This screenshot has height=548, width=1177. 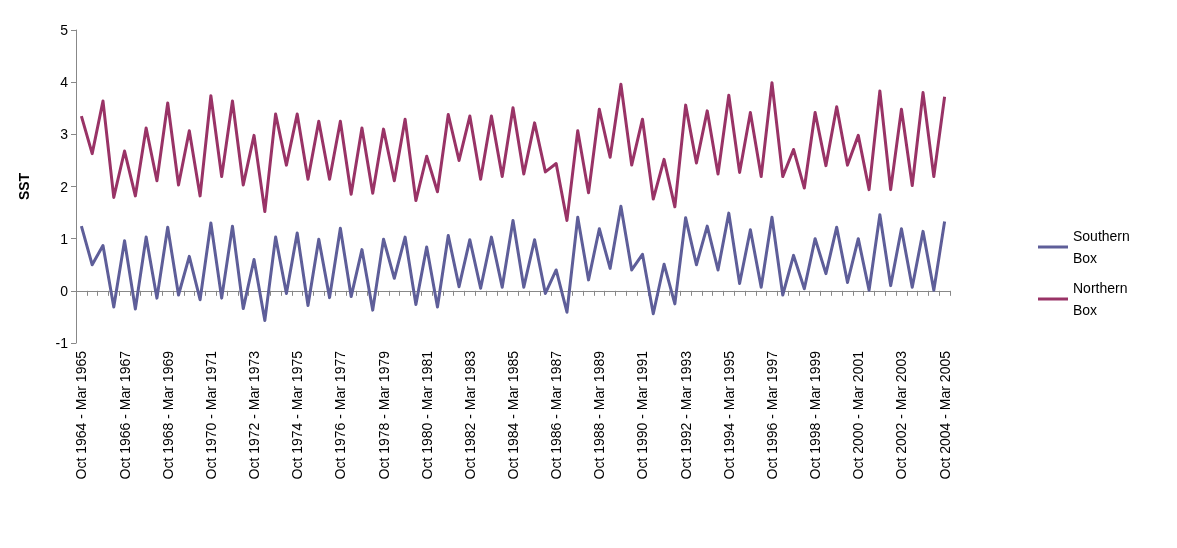 I want to click on x-tick-label: Oct 2000 - Mar 2001, so click(x=858, y=415).